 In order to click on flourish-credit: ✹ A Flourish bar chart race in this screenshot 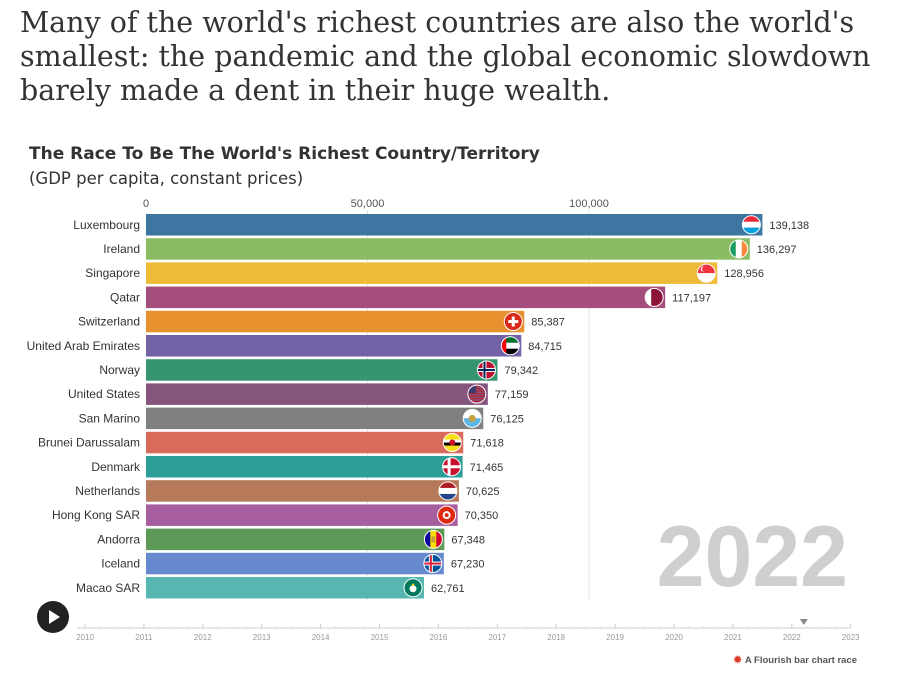, I will do `click(796, 660)`.